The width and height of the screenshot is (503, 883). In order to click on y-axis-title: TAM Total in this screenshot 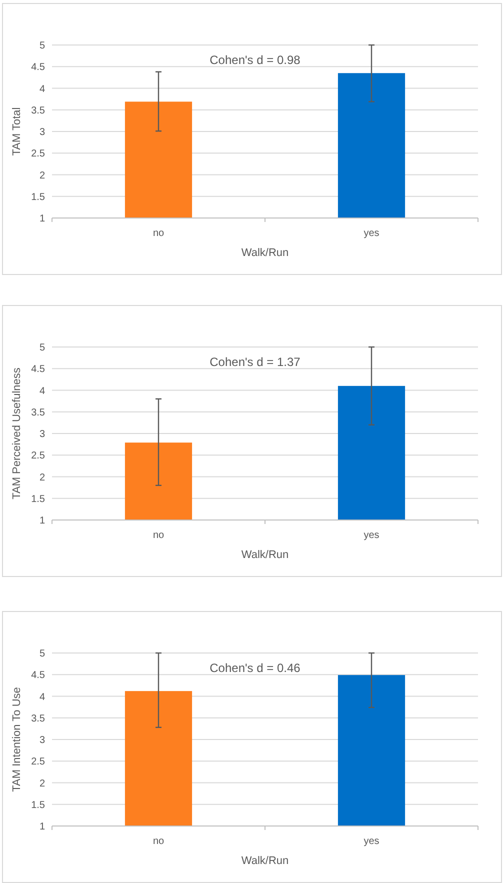, I will do `click(17, 131)`.